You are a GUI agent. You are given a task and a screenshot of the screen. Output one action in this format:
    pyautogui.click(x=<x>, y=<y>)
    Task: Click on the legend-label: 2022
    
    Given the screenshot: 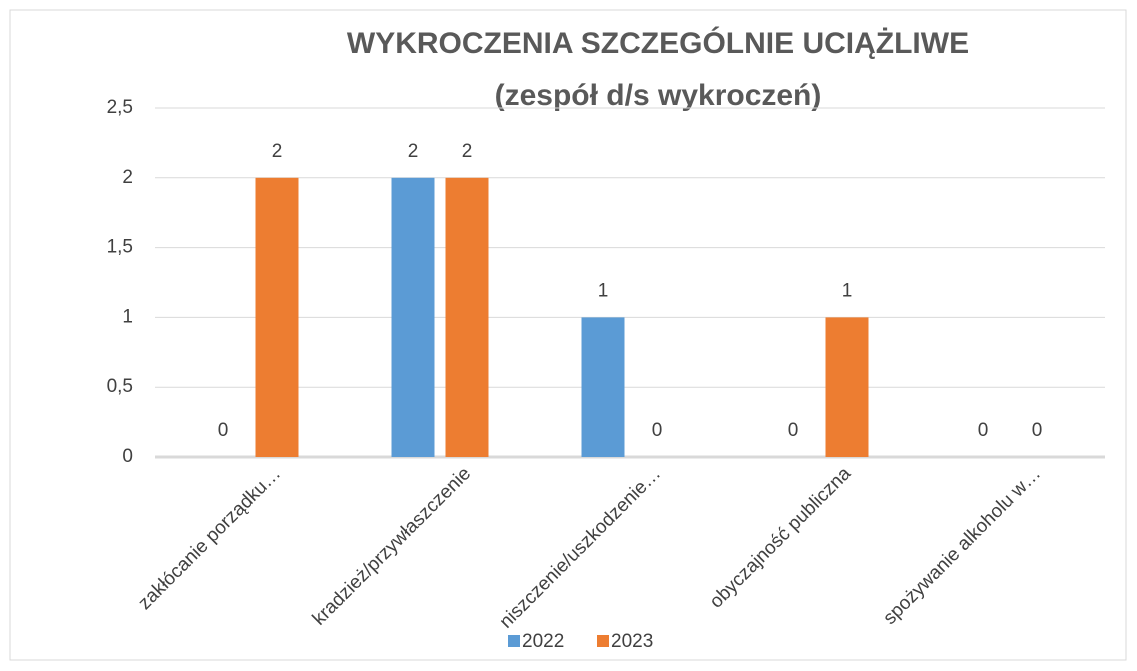 What is the action you would take?
    pyautogui.click(x=543, y=641)
    